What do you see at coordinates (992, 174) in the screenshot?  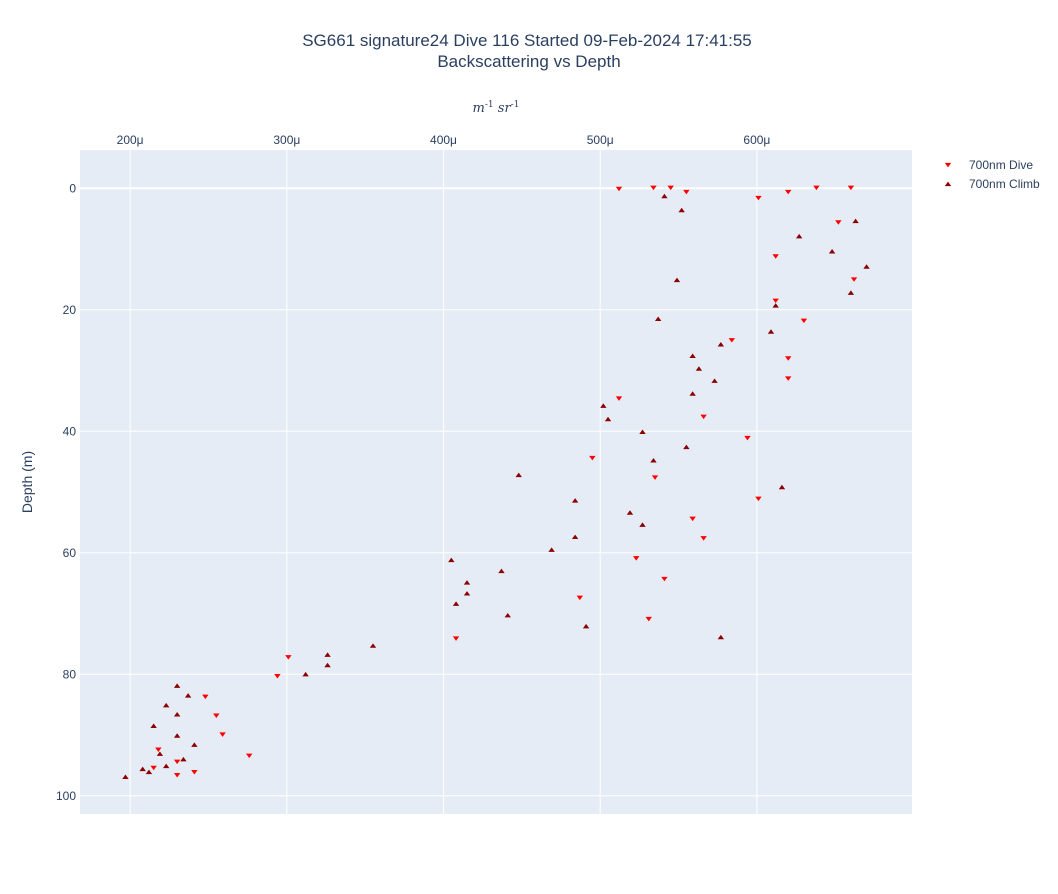 I see `legend: 700nm Dive 700nm Climb` at bounding box center [992, 174].